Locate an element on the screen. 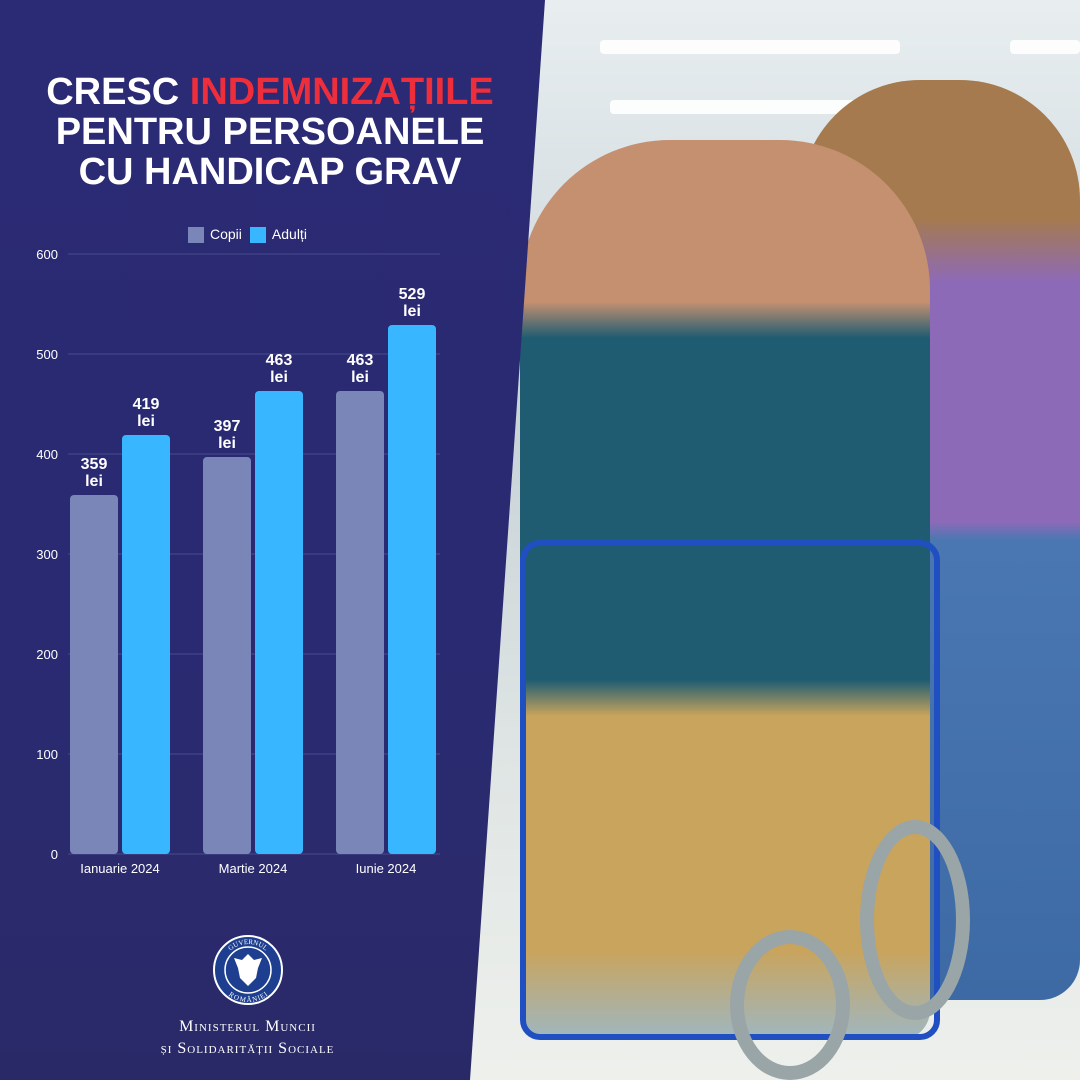 This screenshot has height=1080, width=1080. y-tick-label: 400 is located at coordinates (47, 454).